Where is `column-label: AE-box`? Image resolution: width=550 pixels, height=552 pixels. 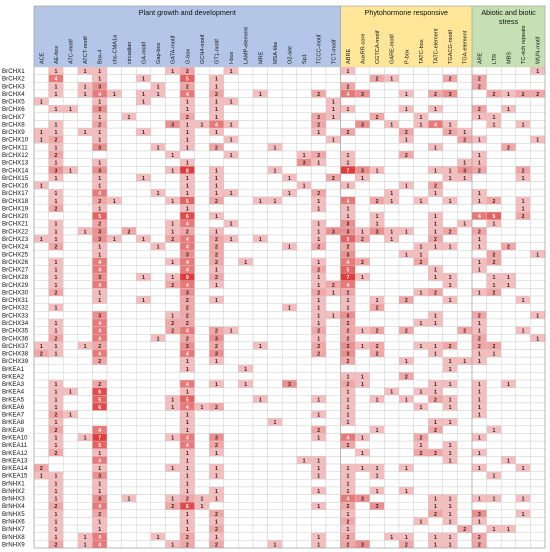
column-label: AE-box is located at coordinates (57, 54).